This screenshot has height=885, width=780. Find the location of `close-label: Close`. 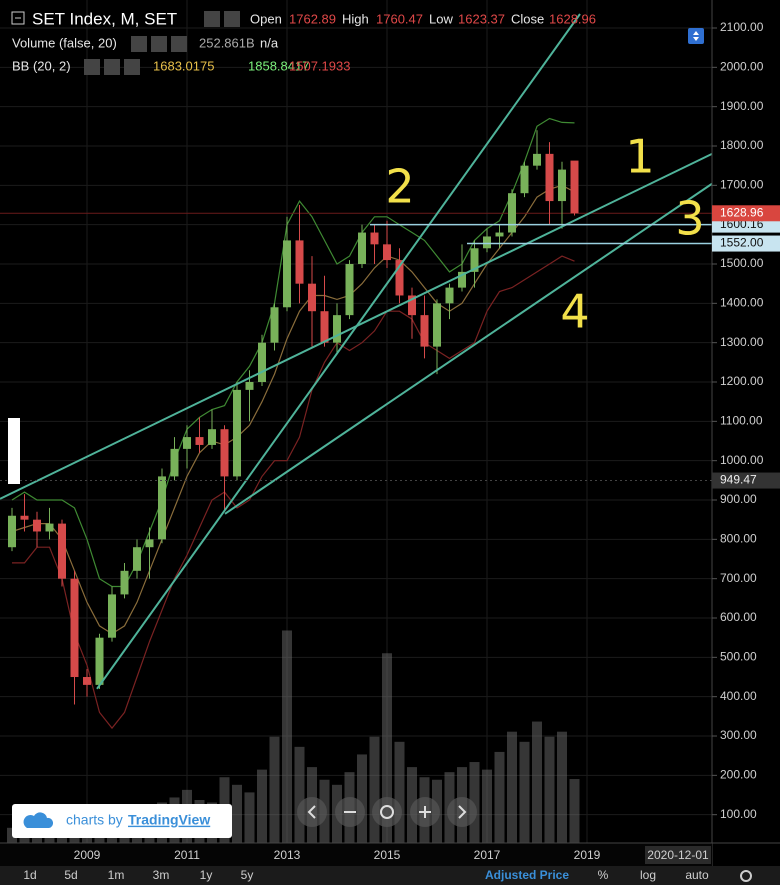

close-label: Close is located at coordinates (527, 18).